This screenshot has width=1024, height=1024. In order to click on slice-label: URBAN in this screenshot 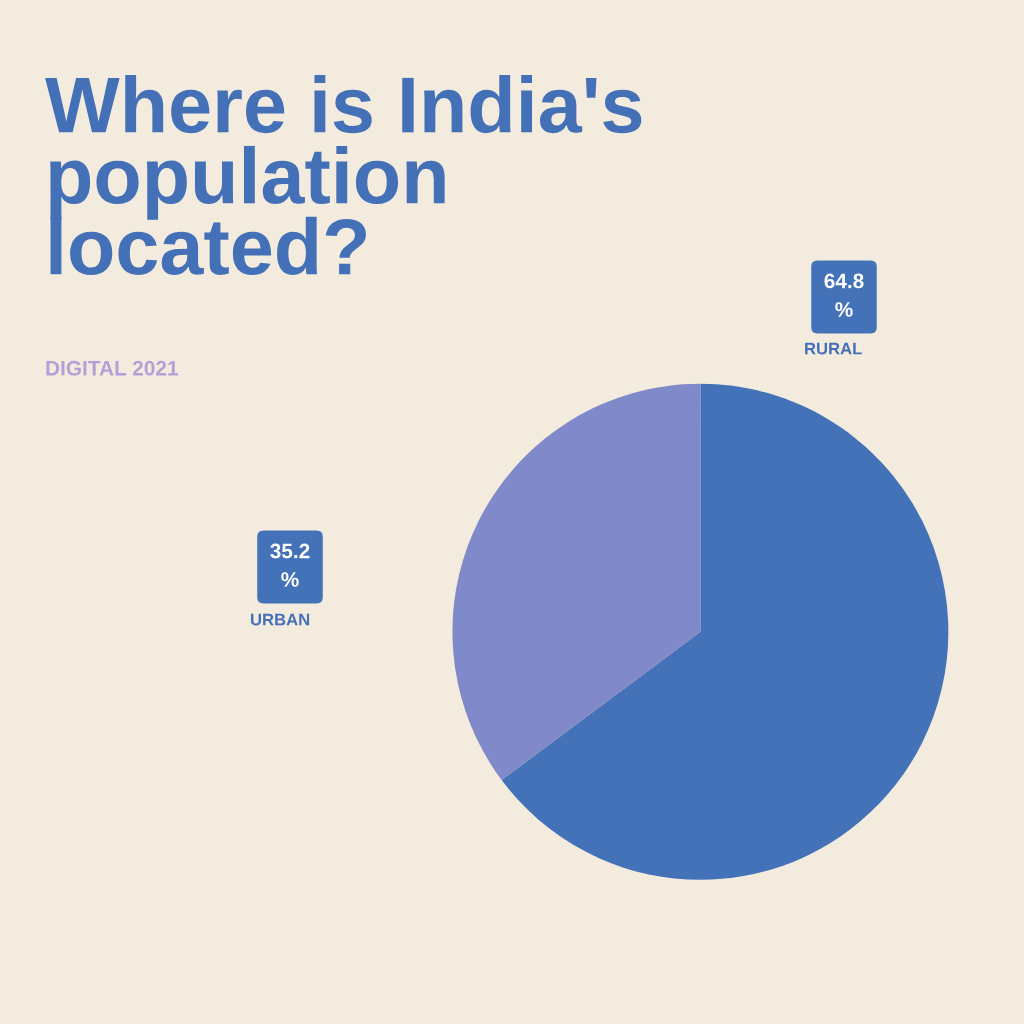, I will do `click(280, 619)`.